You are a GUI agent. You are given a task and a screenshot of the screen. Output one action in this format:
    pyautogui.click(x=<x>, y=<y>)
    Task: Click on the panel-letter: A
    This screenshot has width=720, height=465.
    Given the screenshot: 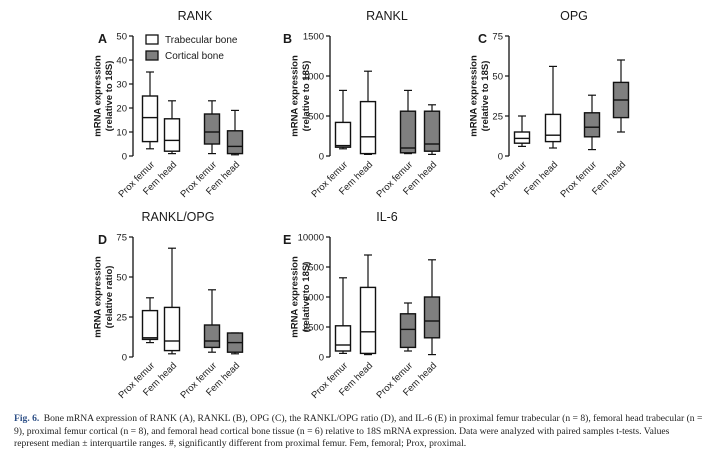 What is the action you would take?
    pyautogui.click(x=102, y=39)
    